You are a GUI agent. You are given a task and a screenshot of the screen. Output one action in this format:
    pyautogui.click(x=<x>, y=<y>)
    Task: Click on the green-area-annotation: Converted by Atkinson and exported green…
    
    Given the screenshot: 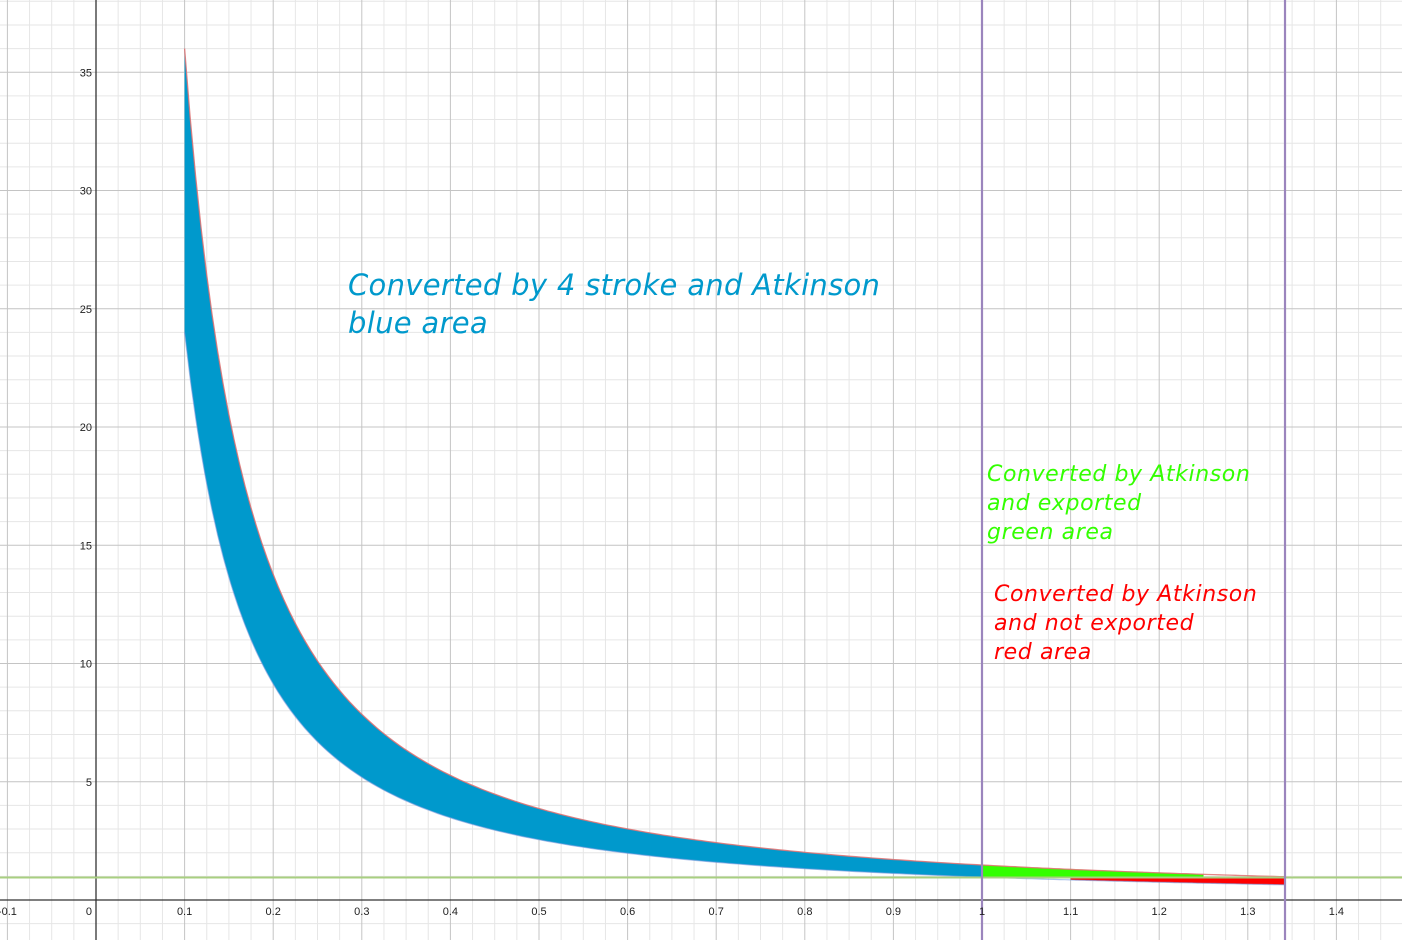 What is the action you would take?
    pyautogui.click(x=1119, y=503)
    